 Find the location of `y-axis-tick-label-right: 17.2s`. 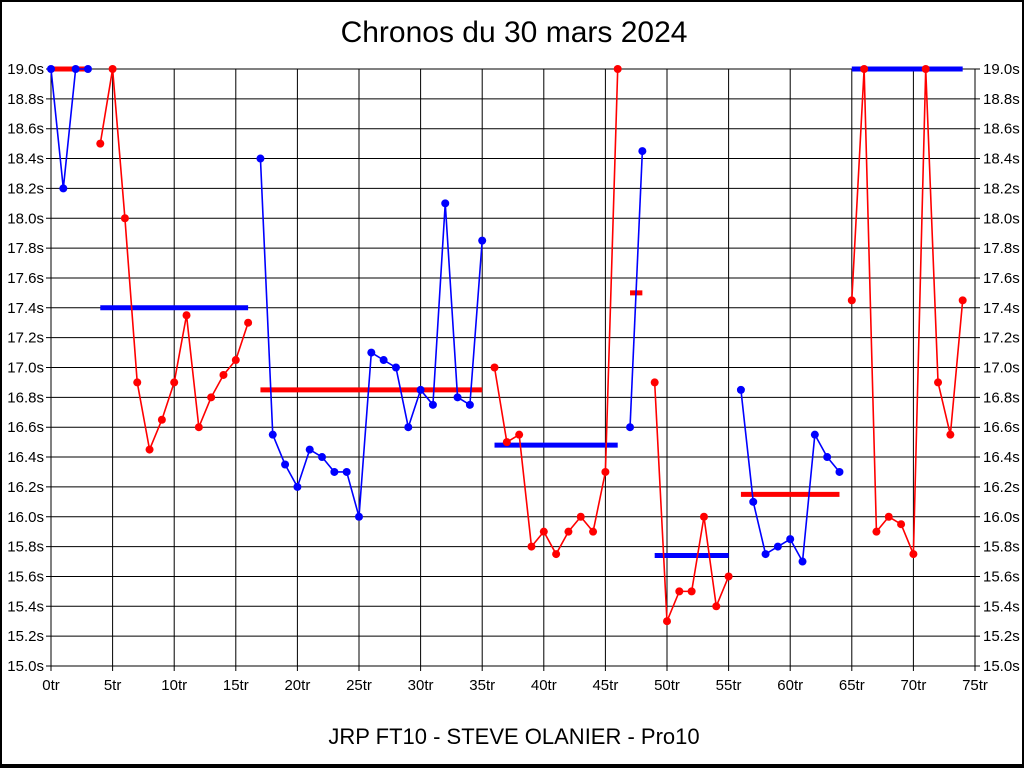

y-axis-tick-label-right: 17.2s is located at coordinates (1001, 338).